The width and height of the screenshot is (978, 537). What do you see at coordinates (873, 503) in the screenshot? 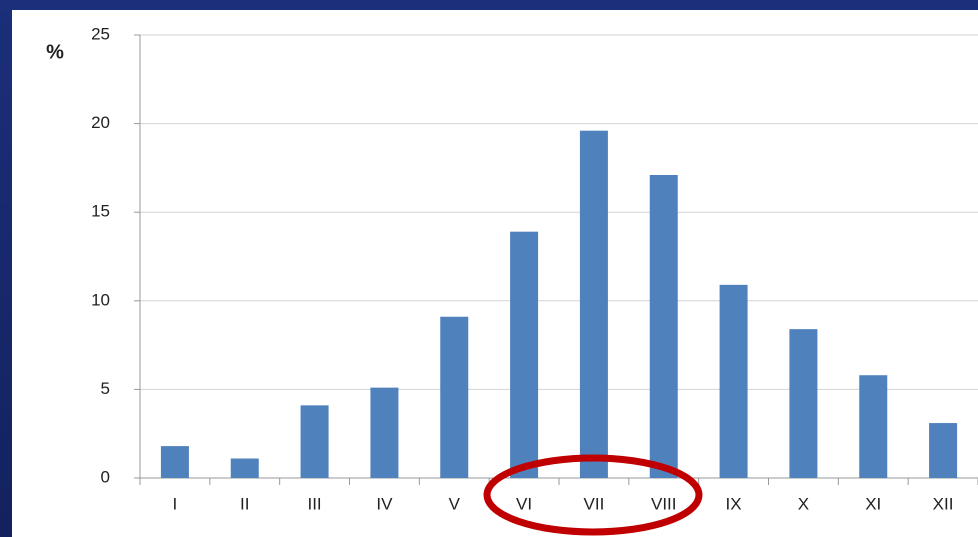
I see `x-tick-label: XI` at bounding box center [873, 503].